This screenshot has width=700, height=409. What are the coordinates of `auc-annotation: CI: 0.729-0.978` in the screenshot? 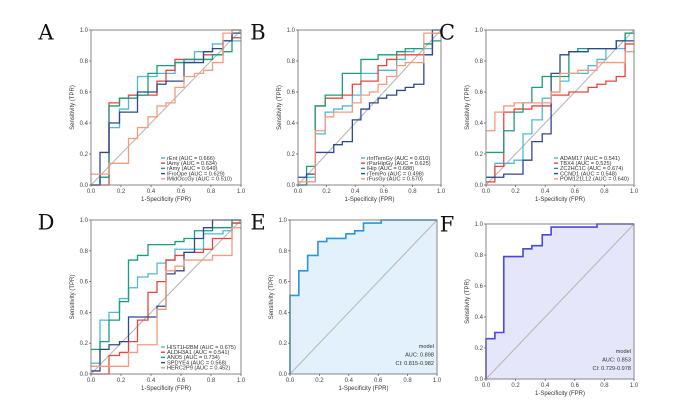 It's located at (611, 369).